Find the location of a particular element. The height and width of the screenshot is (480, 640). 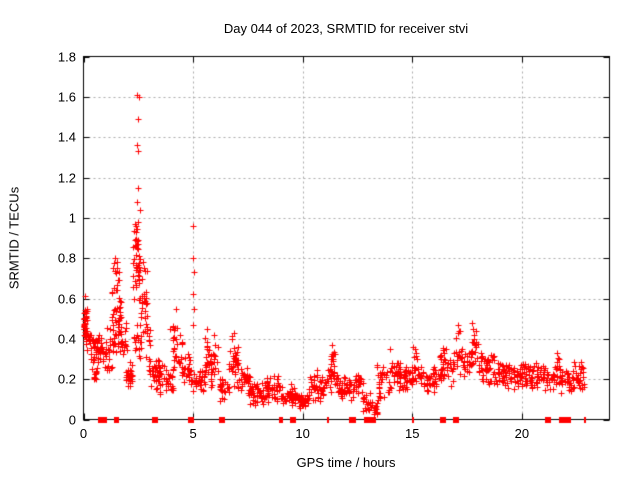

x-tick-label: 5 is located at coordinates (193, 433).